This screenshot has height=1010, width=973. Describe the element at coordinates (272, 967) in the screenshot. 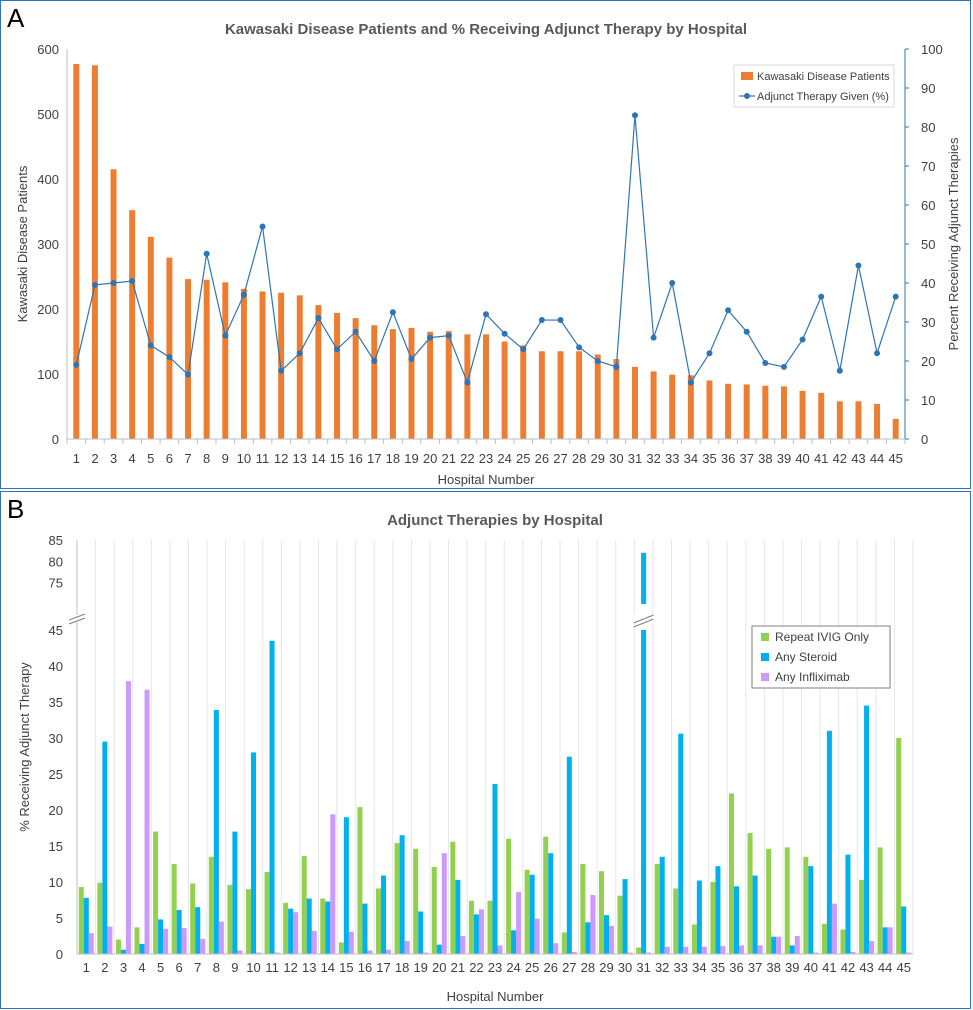

I see `b-x-tick-label-11: 11` at that location.